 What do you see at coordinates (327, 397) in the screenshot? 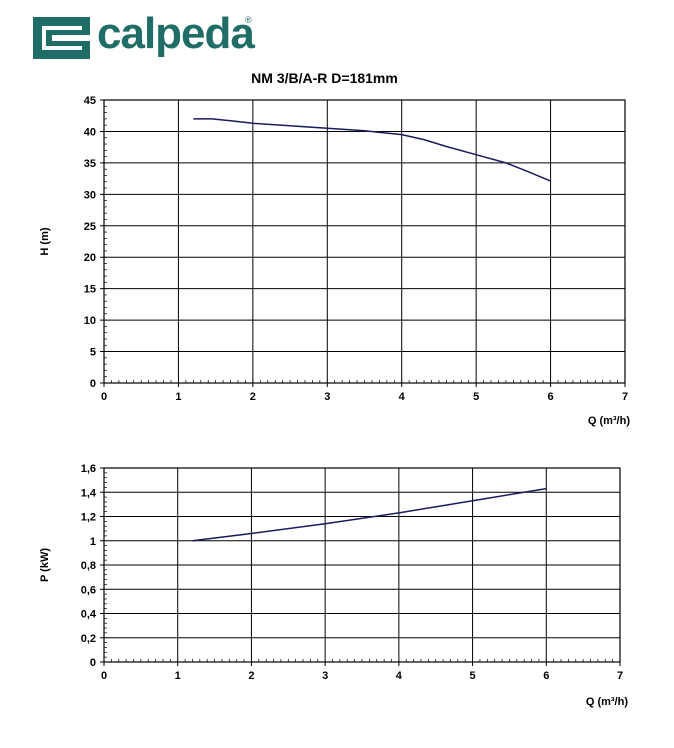
I see `chart1-x-tick-label: 3` at bounding box center [327, 397].